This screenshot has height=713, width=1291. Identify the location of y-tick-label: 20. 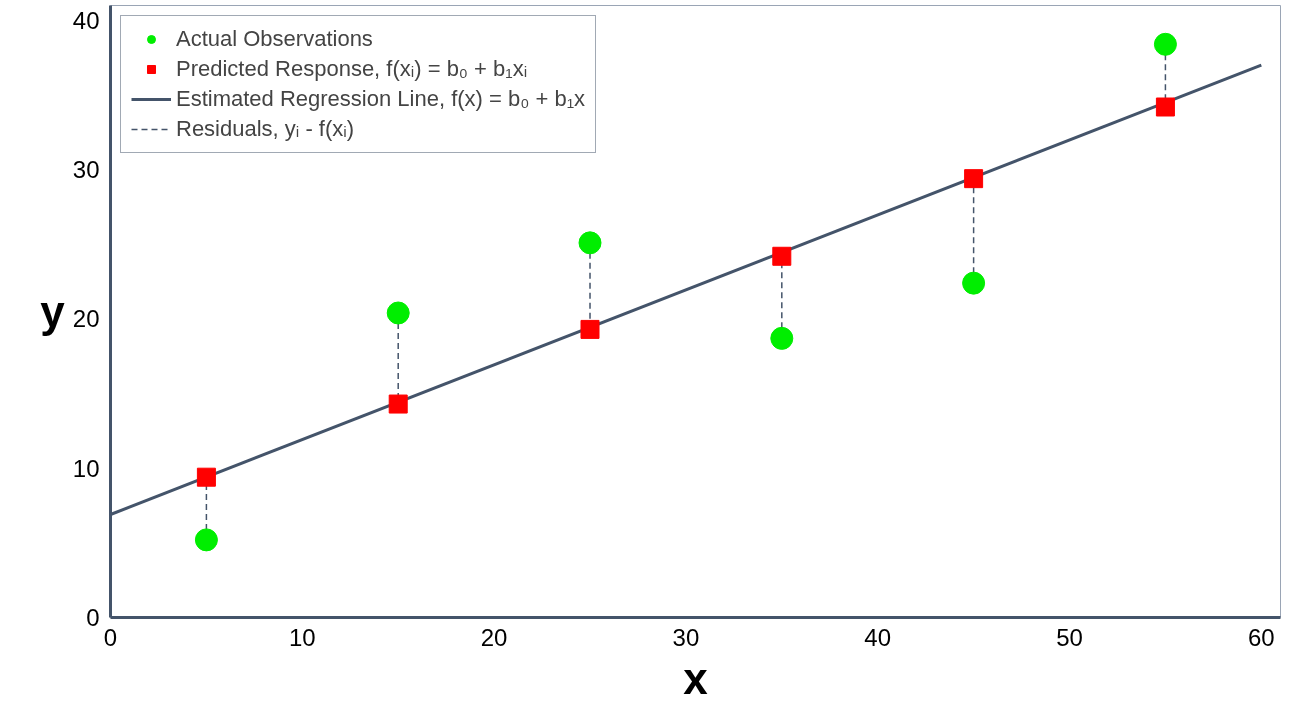
(86, 319).